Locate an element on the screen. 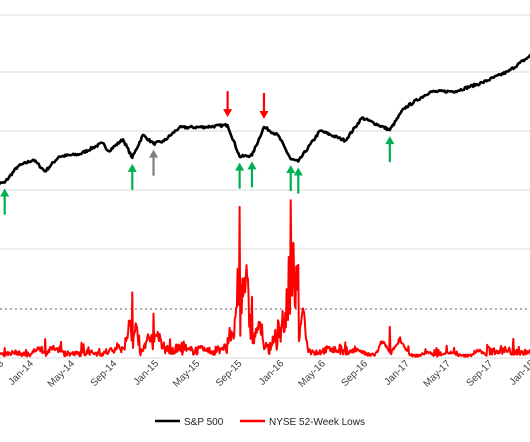 The width and height of the screenshot is (530, 442). x-tick-label-may-15: May-15 is located at coordinates (187, 374).